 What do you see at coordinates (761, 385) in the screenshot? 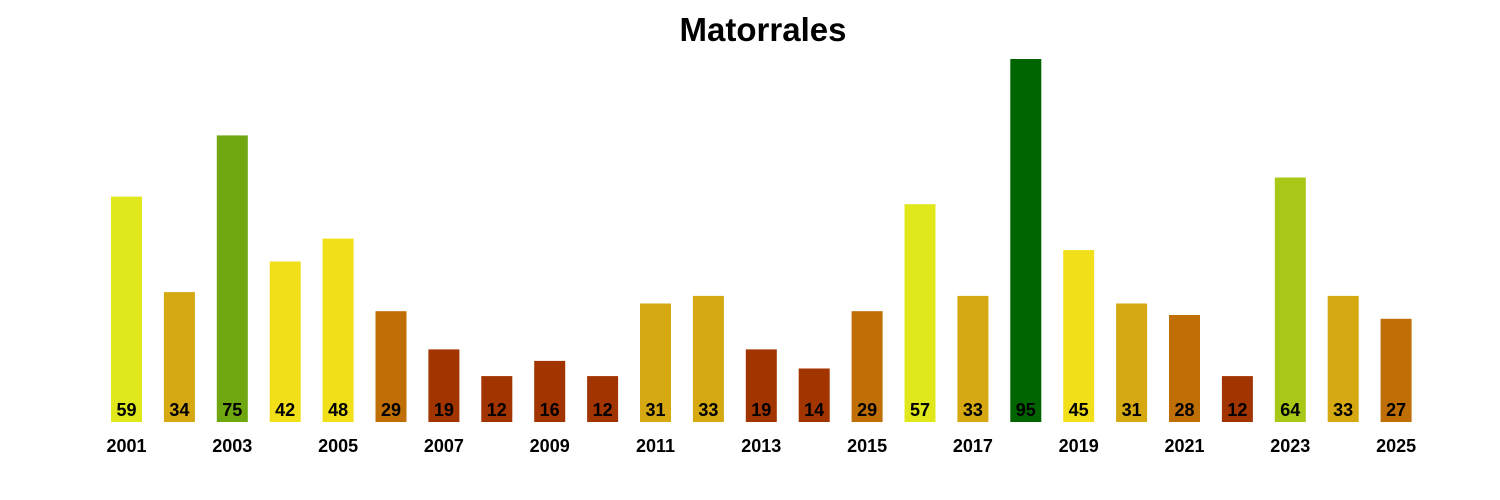
I see `bar-2013` at bounding box center [761, 385].